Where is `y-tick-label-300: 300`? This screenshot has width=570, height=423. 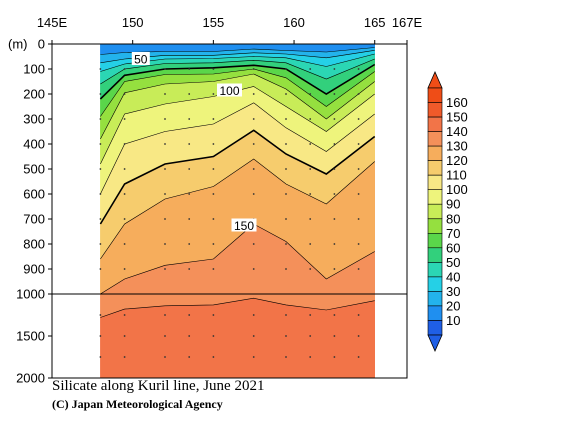
y-tick-label-300: 300 is located at coordinates (34, 119).